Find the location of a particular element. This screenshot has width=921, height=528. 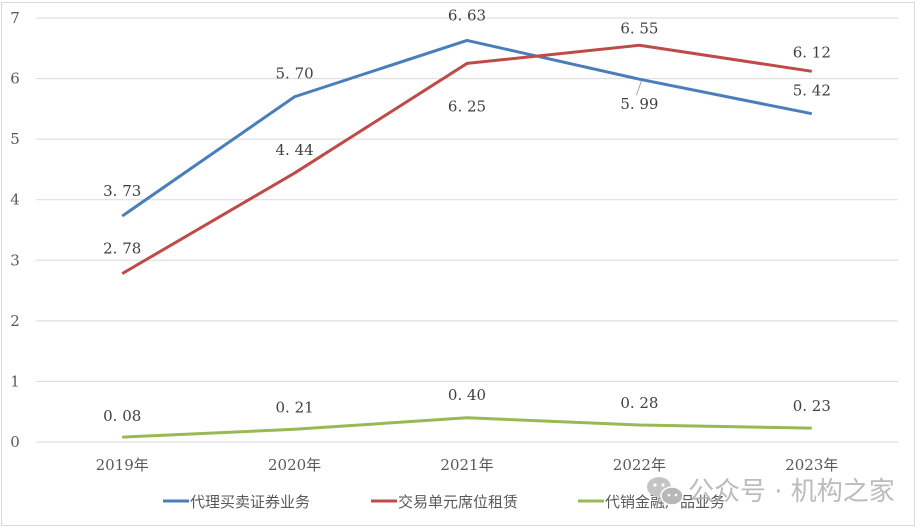

data-label: 3. 73 is located at coordinates (122, 191).